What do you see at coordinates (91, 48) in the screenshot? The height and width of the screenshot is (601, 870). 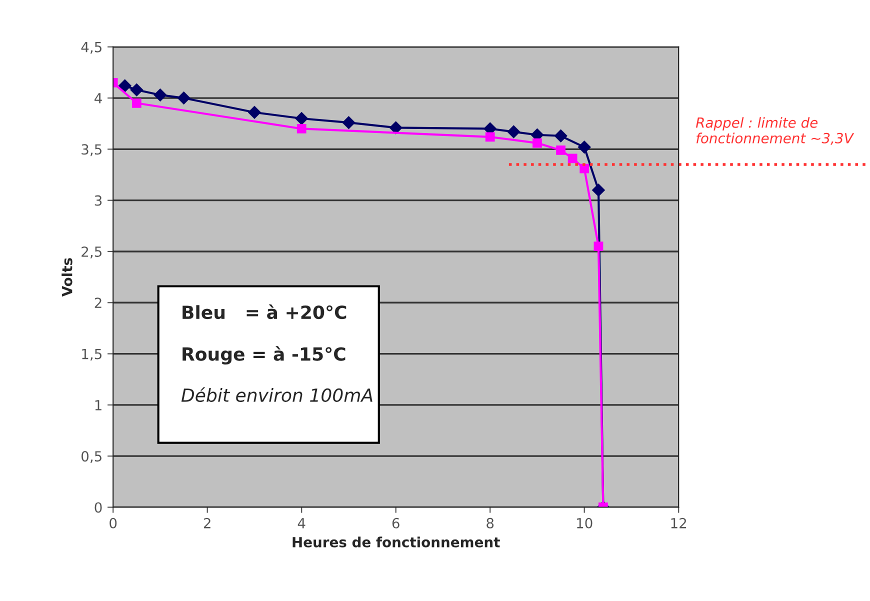 I see `y-tick-label: 4,5` at bounding box center [91, 48].